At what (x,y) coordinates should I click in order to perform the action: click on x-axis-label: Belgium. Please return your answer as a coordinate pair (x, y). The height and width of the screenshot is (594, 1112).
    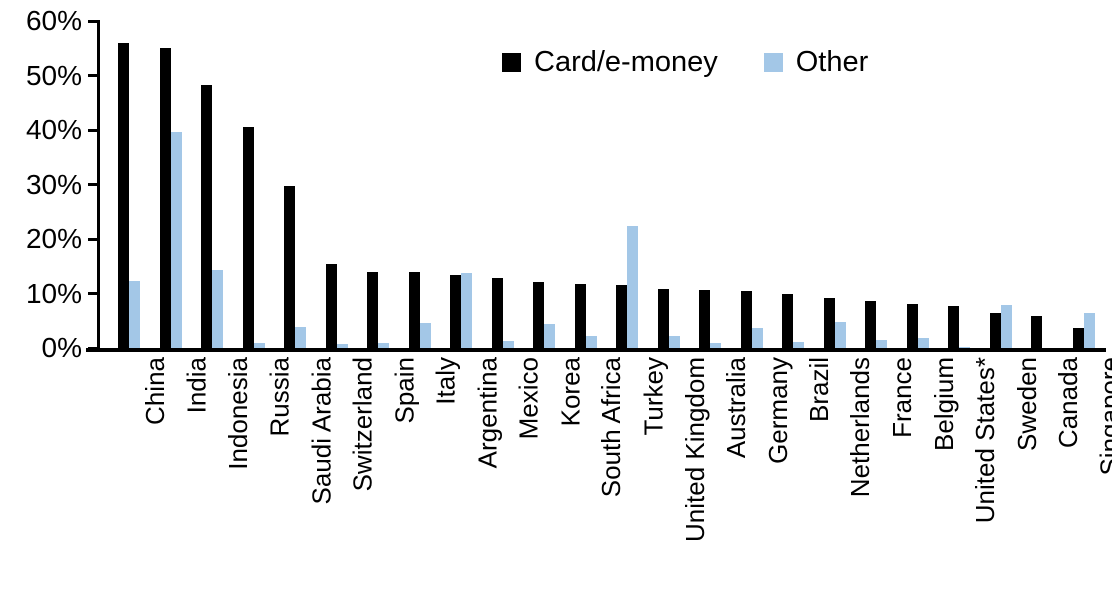
    Looking at the image, I should click on (943, 404).